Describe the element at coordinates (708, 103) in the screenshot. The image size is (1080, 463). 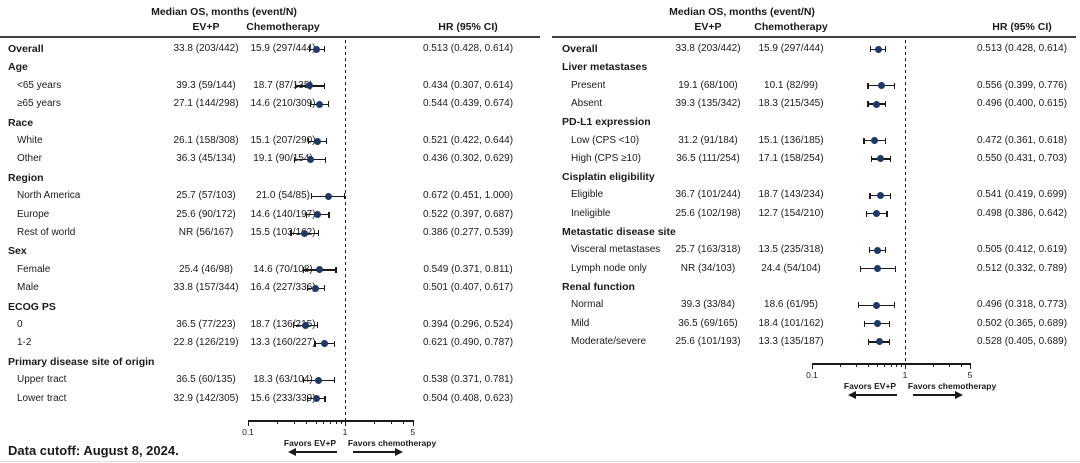
I see `ev-p-median-value: 39.3 (135/342)` at that location.